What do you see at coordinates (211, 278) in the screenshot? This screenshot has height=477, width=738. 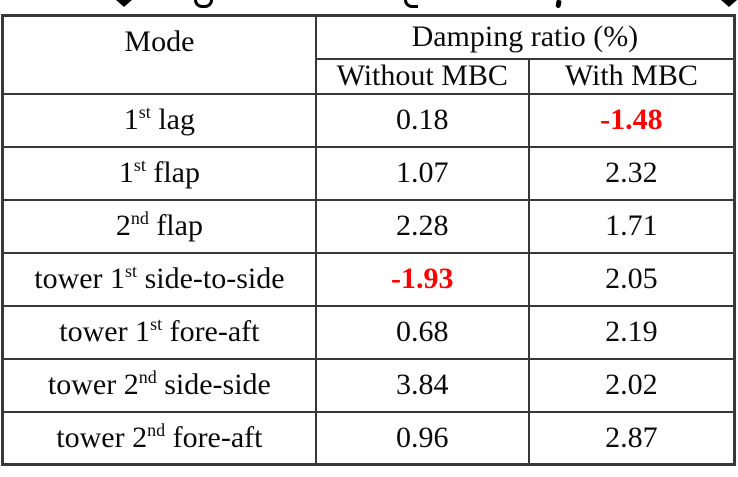 I see `mode-text: side-to-side` at bounding box center [211, 278].